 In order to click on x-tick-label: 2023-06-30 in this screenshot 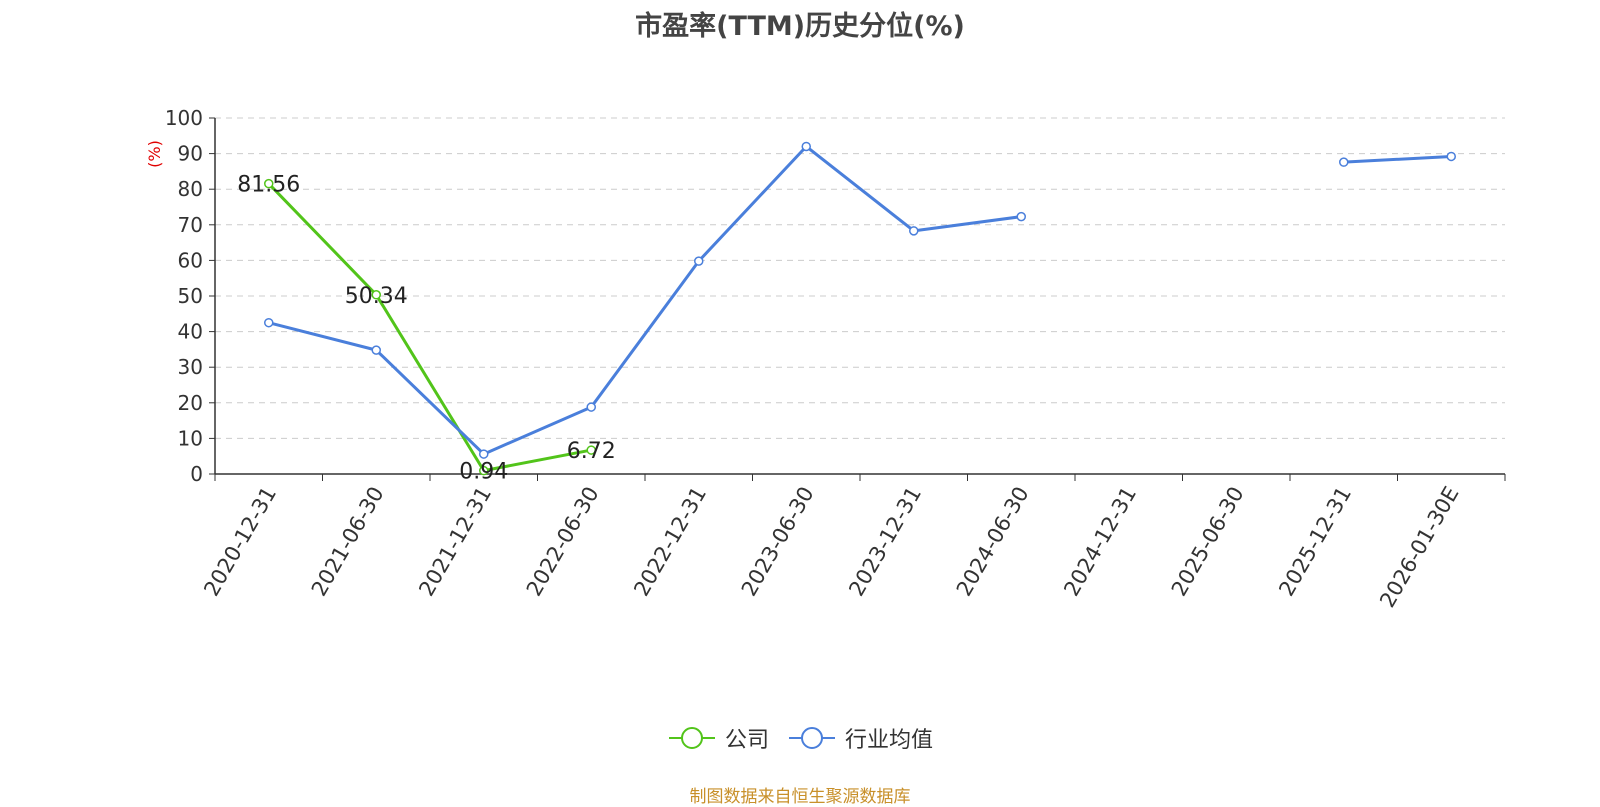, I will do `click(778, 542)`.